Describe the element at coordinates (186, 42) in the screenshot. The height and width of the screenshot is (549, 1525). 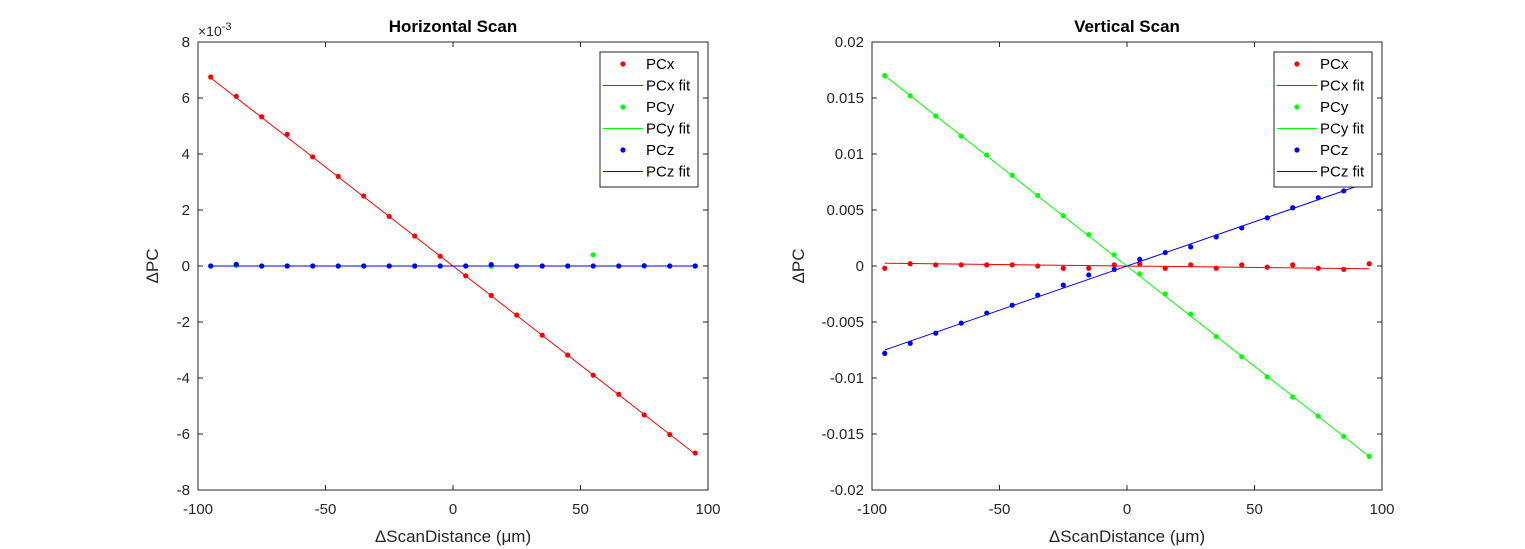
I see `y-tick-label: 8` at that location.